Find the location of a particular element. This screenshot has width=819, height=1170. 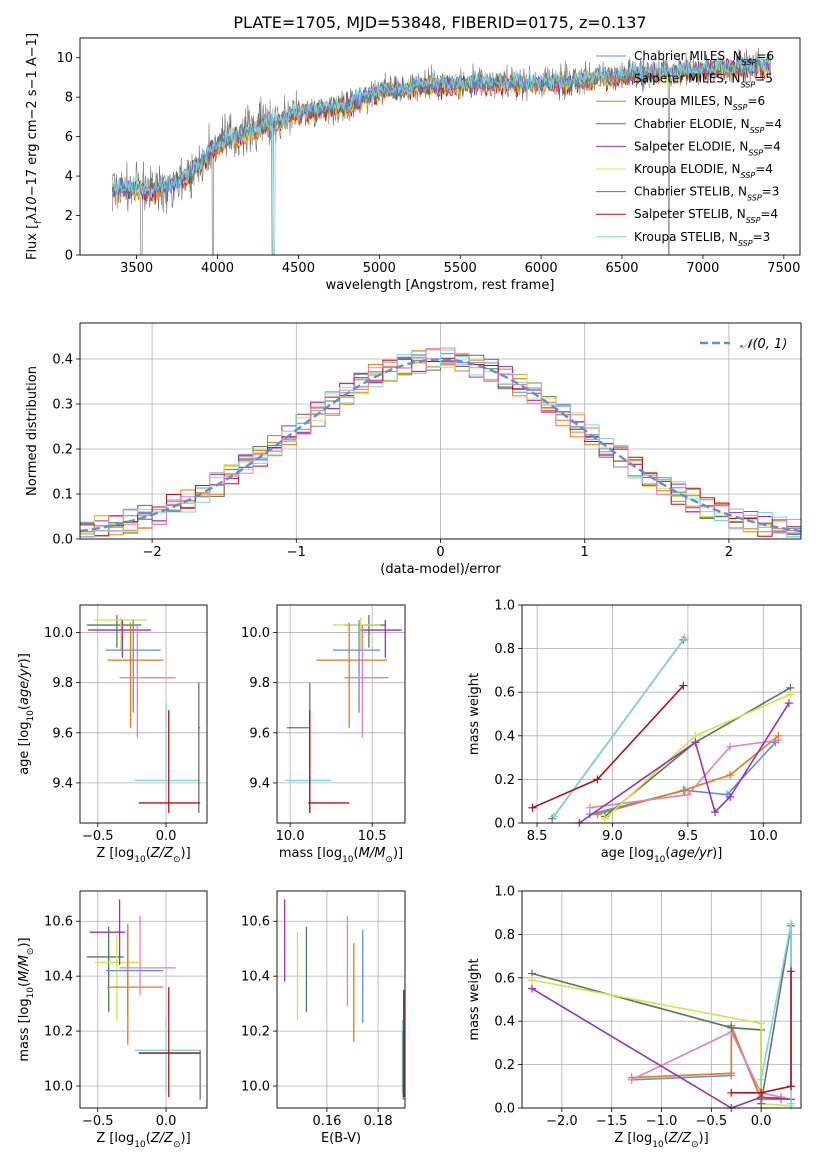

legend-label: Chabrier ELODIE, NSSP=4 is located at coordinates (708, 126).